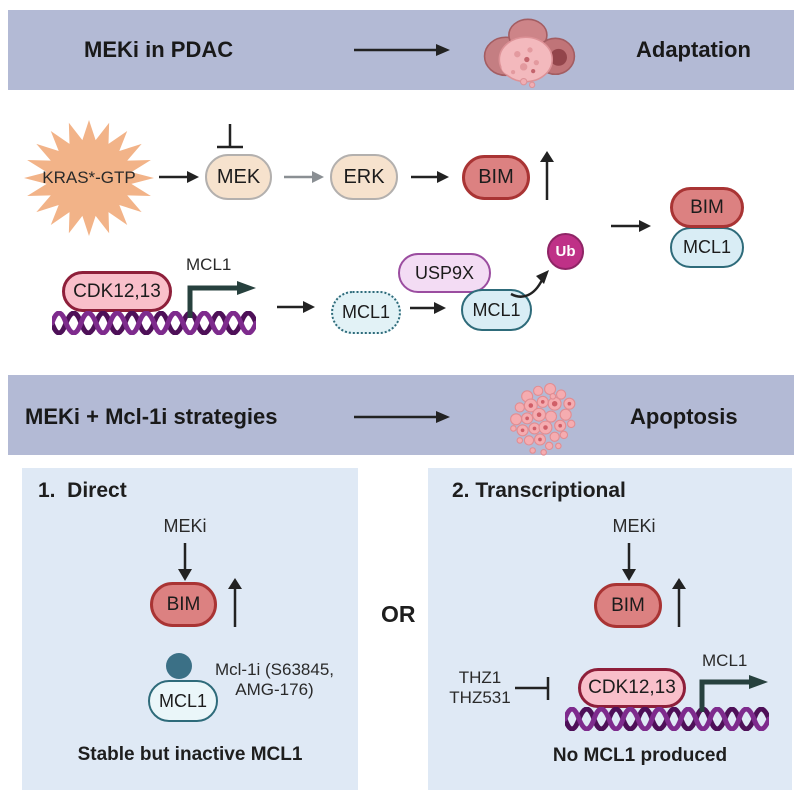  What do you see at coordinates (364, 177) in the screenshot?
I see `erk-node: ERK` at bounding box center [364, 177].